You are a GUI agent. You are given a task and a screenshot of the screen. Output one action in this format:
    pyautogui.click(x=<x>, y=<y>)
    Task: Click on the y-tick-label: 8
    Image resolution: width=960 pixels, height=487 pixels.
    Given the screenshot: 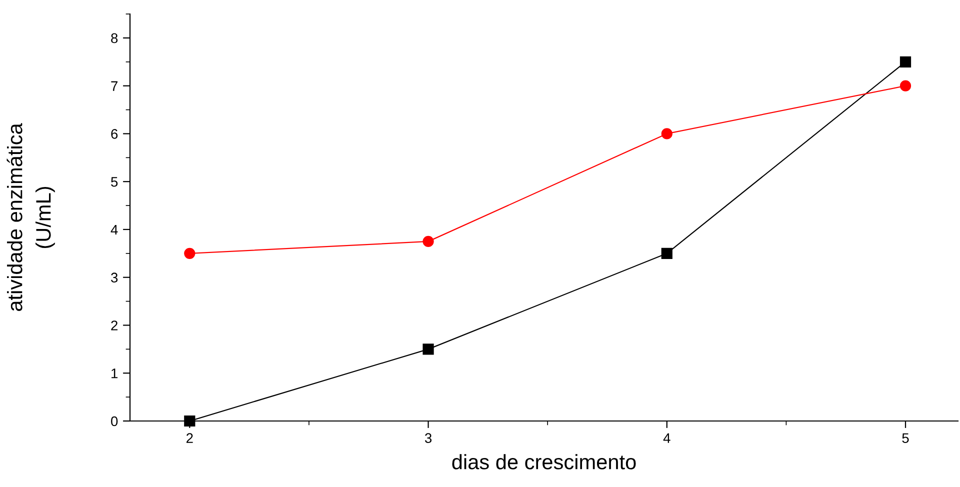 What is the action you would take?
    pyautogui.click(x=114, y=38)
    